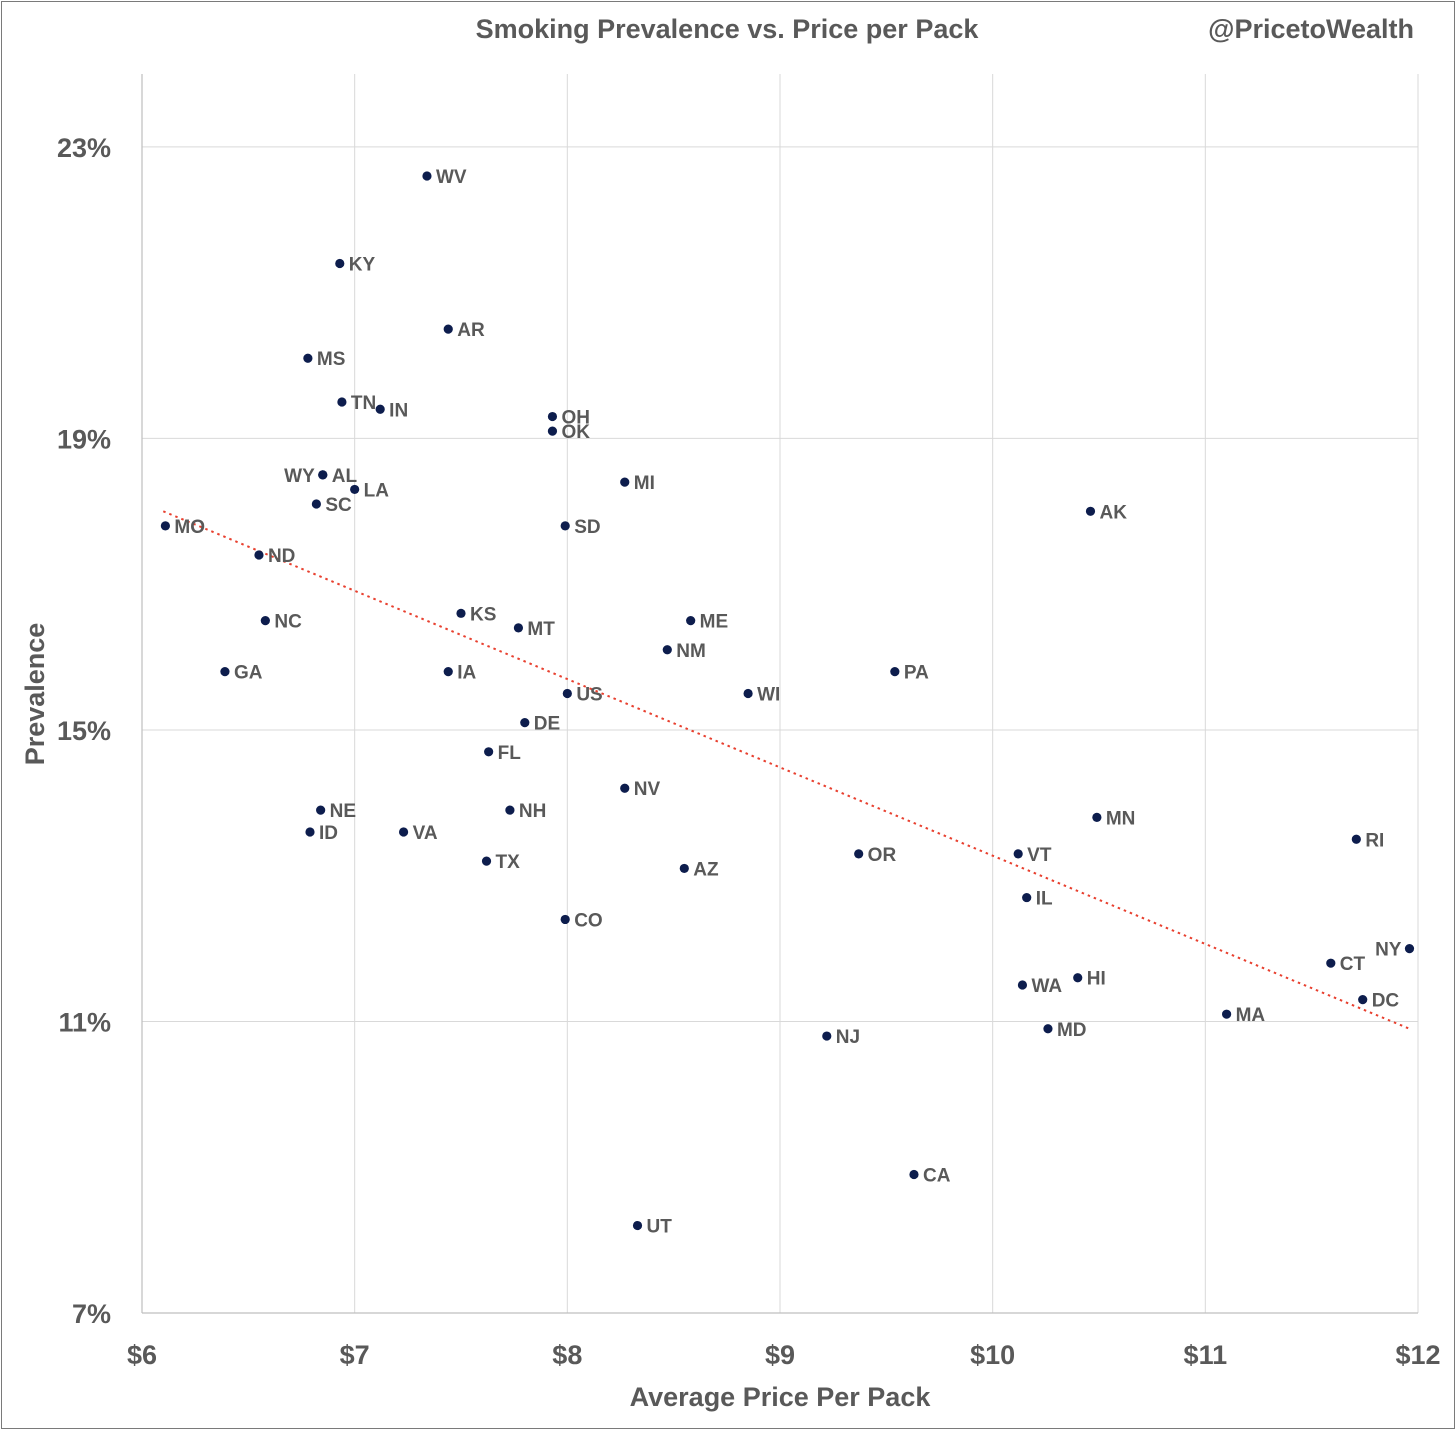  Describe the element at coordinates (1044, 899) in the screenshot. I see `point-label: IL` at that location.